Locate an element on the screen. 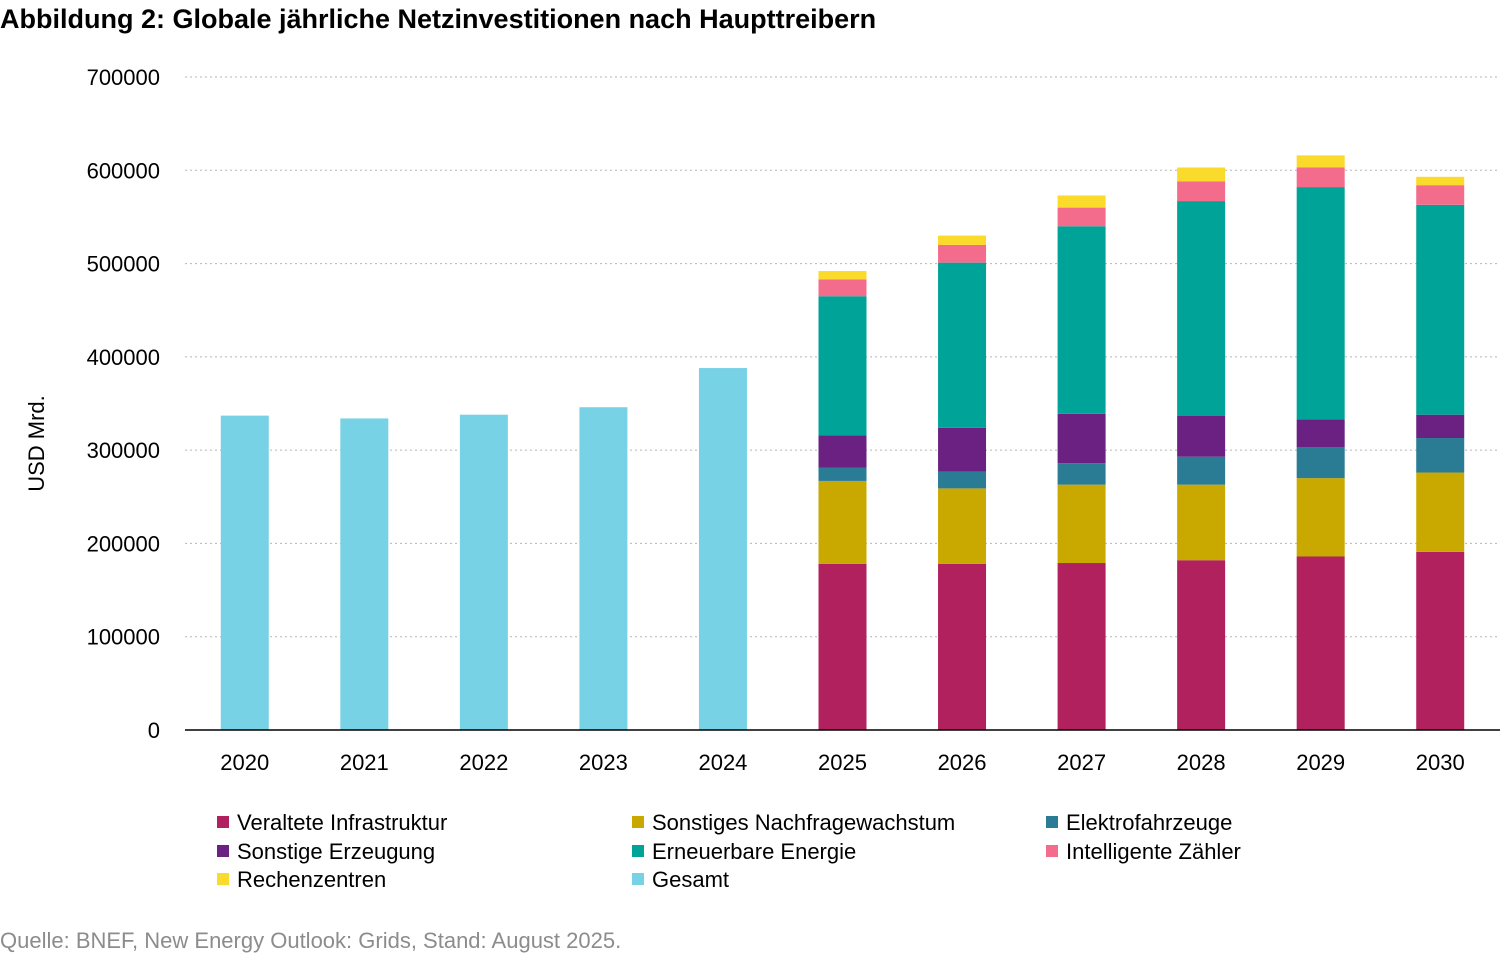 This screenshot has height=957, width=1500. y-tick-label: 200000 is located at coordinates (123, 543).